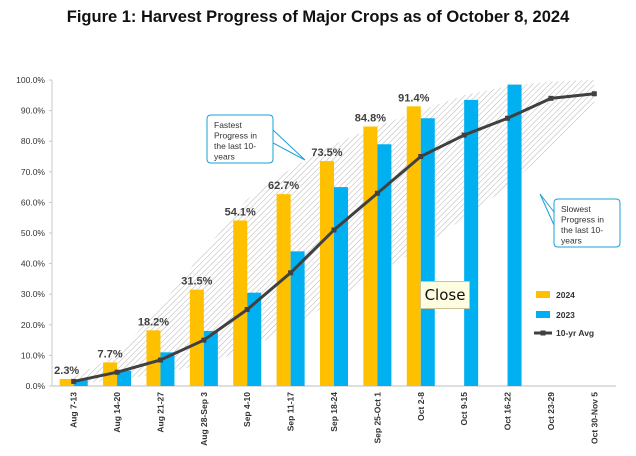  What do you see at coordinates (74, 410) in the screenshot?
I see `x-tick-label: Aug 7-13` at bounding box center [74, 410].